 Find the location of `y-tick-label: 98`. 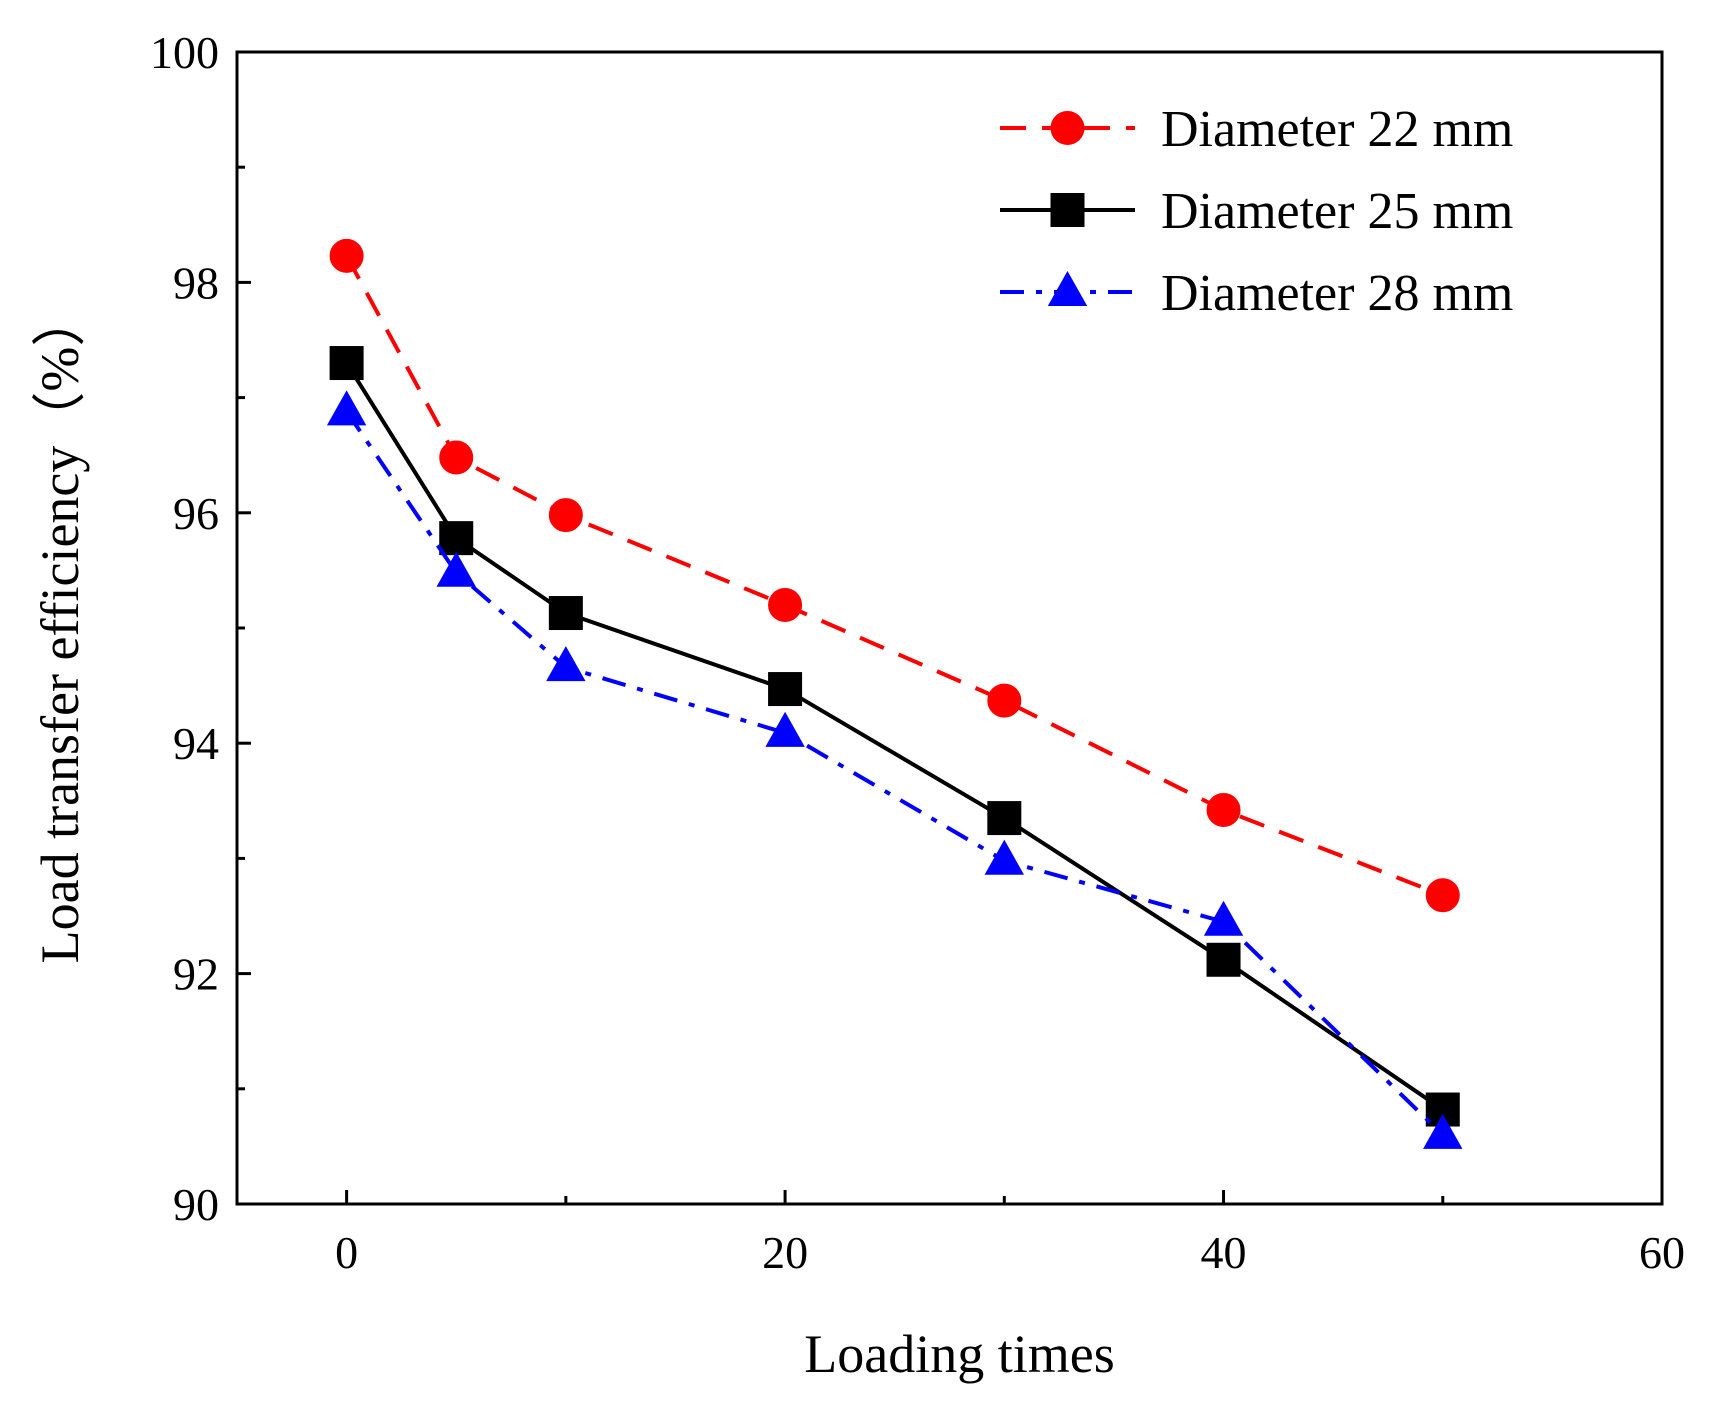

y-tick-label: 98 is located at coordinates (196, 282).